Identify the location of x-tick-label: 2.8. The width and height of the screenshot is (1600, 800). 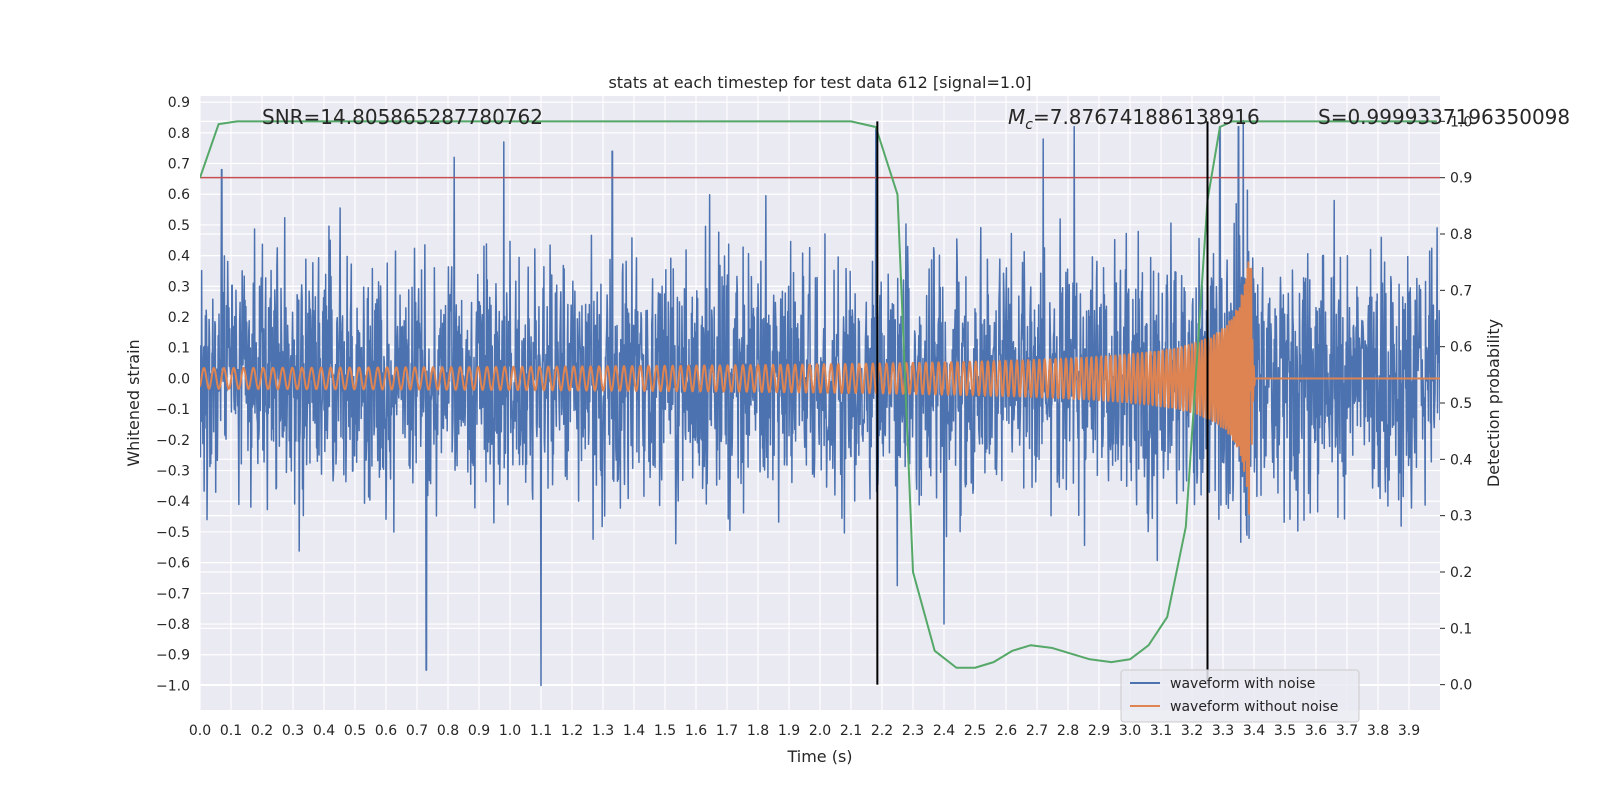
(1068, 731).